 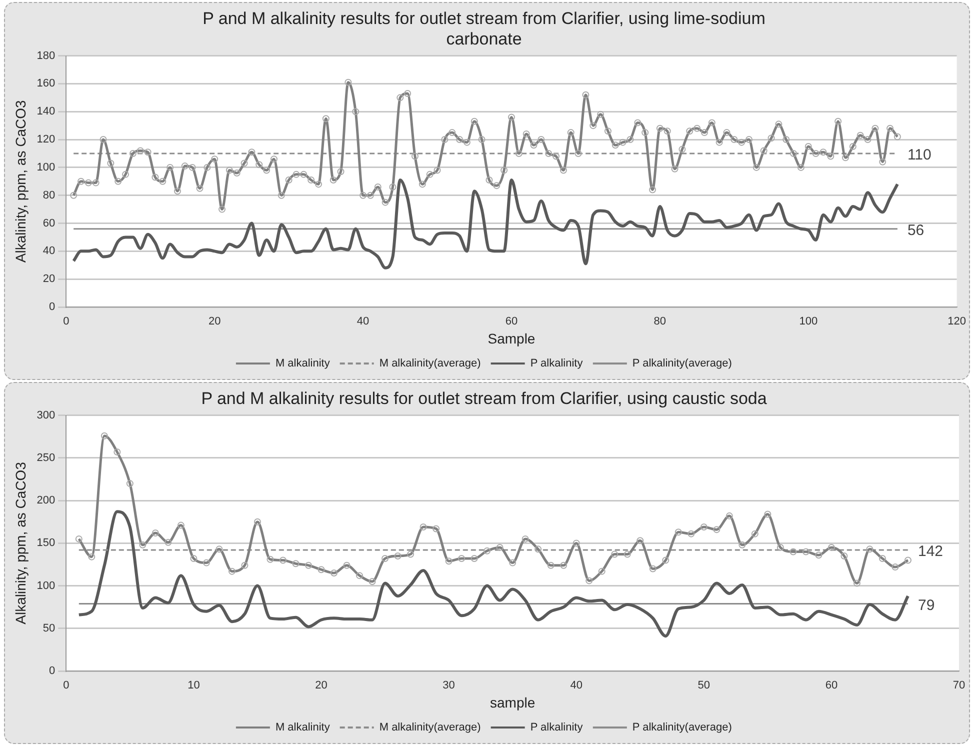 What do you see at coordinates (49, 223) in the screenshot?
I see `y-tick-label: 60` at bounding box center [49, 223].